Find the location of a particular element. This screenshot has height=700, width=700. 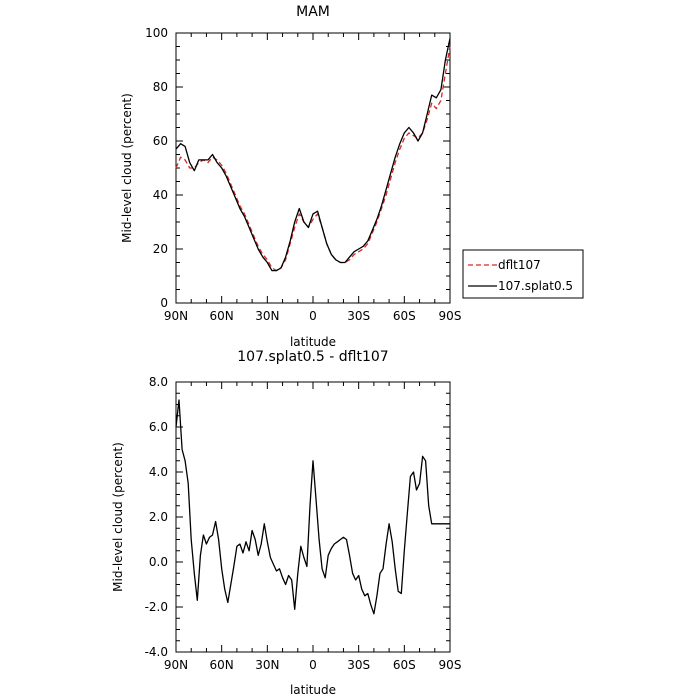

legend-box is located at coordinates (523, 274).